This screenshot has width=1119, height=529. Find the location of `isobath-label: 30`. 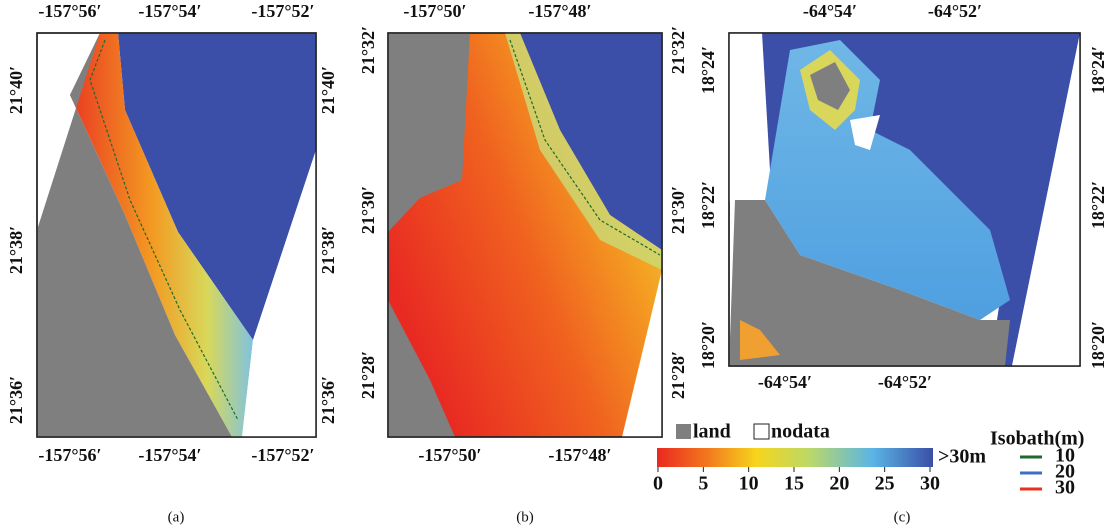

isobath-label: 30 is located at coordinates (1065, 488).